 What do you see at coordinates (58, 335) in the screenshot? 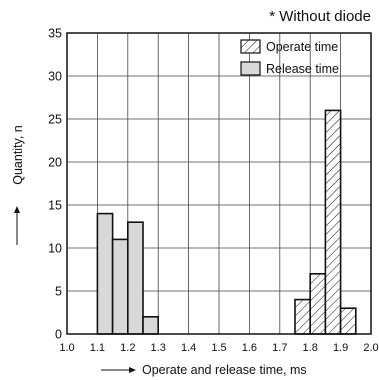
I see `y-tick-label-0: 0` at bounding box center [58, 335].